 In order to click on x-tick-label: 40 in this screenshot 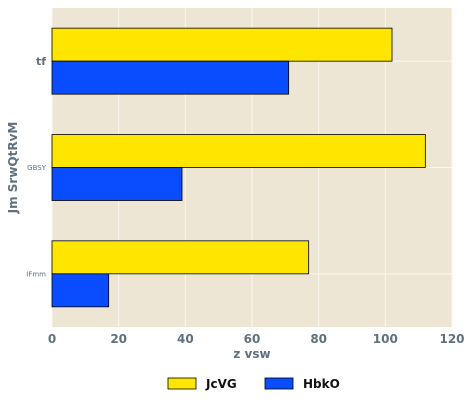, I will do `click(185, 339)`.